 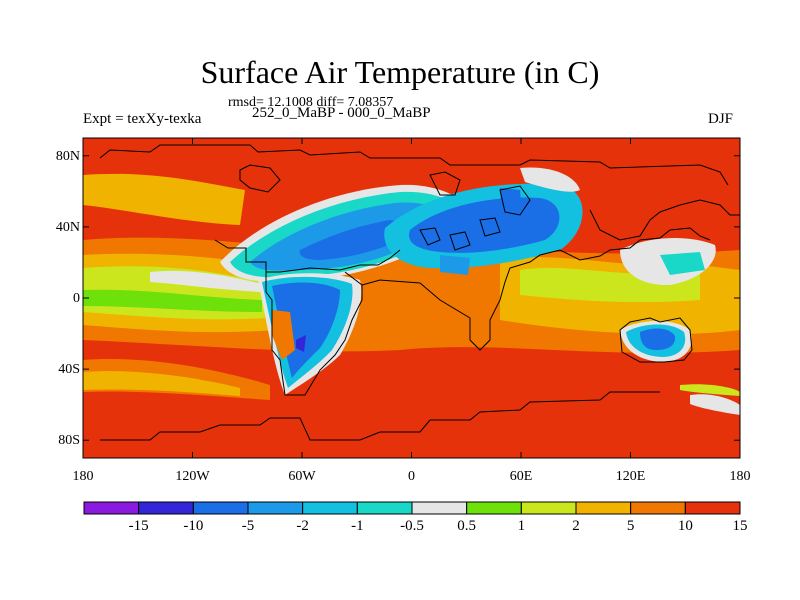 What do you see at coordinates (311, 102) in the screenshot?
I see `rmsd-diff-stats: rmsd= 12.1008 diff= 7.08357` at bounding box center [311, 102].